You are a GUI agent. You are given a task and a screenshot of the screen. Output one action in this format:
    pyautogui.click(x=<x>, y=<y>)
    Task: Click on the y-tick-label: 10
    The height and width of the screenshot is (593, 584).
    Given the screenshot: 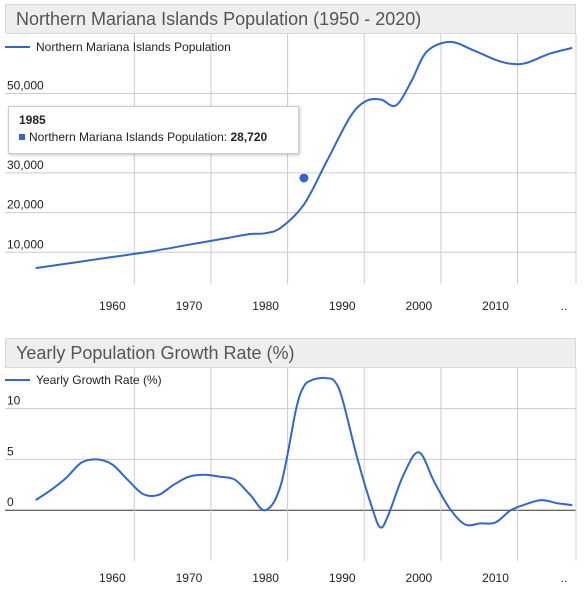 What is the action you would take?
    pyautogui.click(x=14, y=401)
    